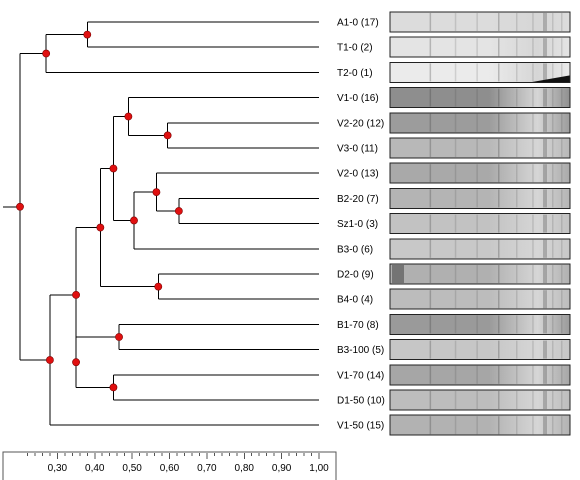  What do you see at coordinates (87, 34) in the screenshot?
I see `cluster-node-n1` at bounding box center [87, 34].